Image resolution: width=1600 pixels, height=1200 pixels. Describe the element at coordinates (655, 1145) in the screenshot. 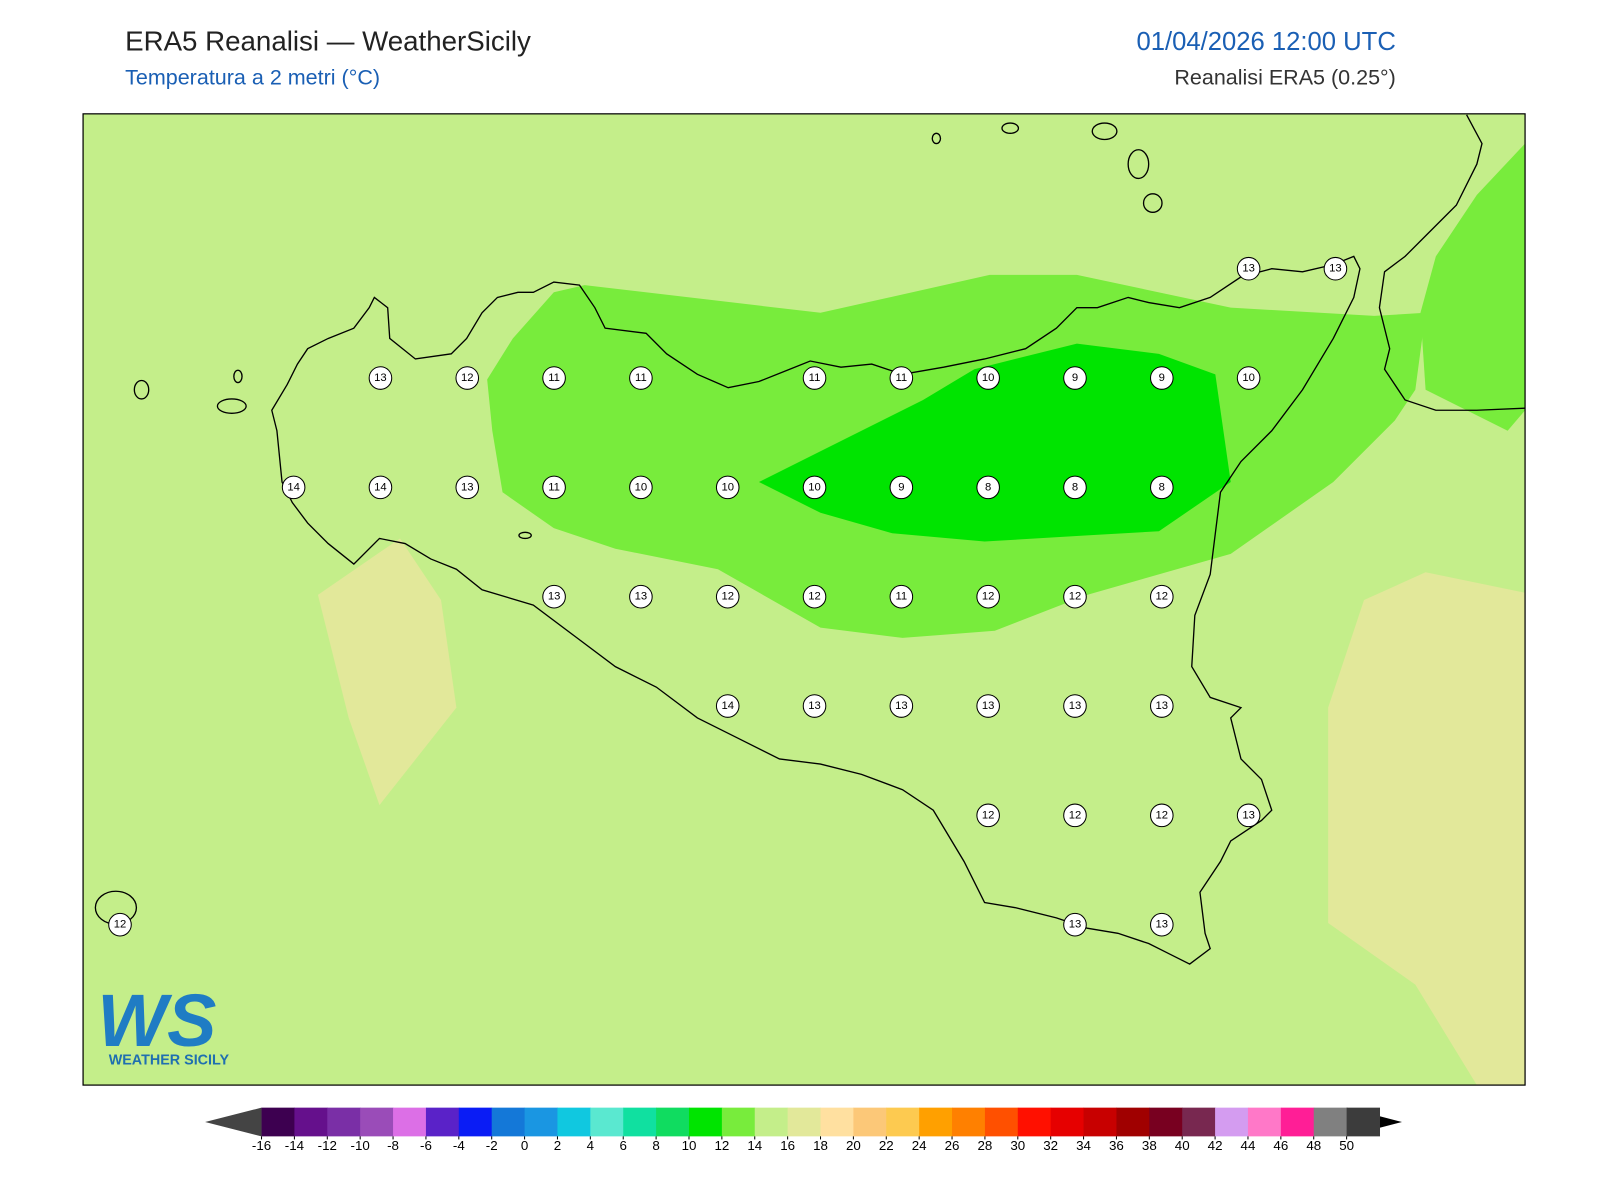

I see `colorbar-label: 8` at that location.